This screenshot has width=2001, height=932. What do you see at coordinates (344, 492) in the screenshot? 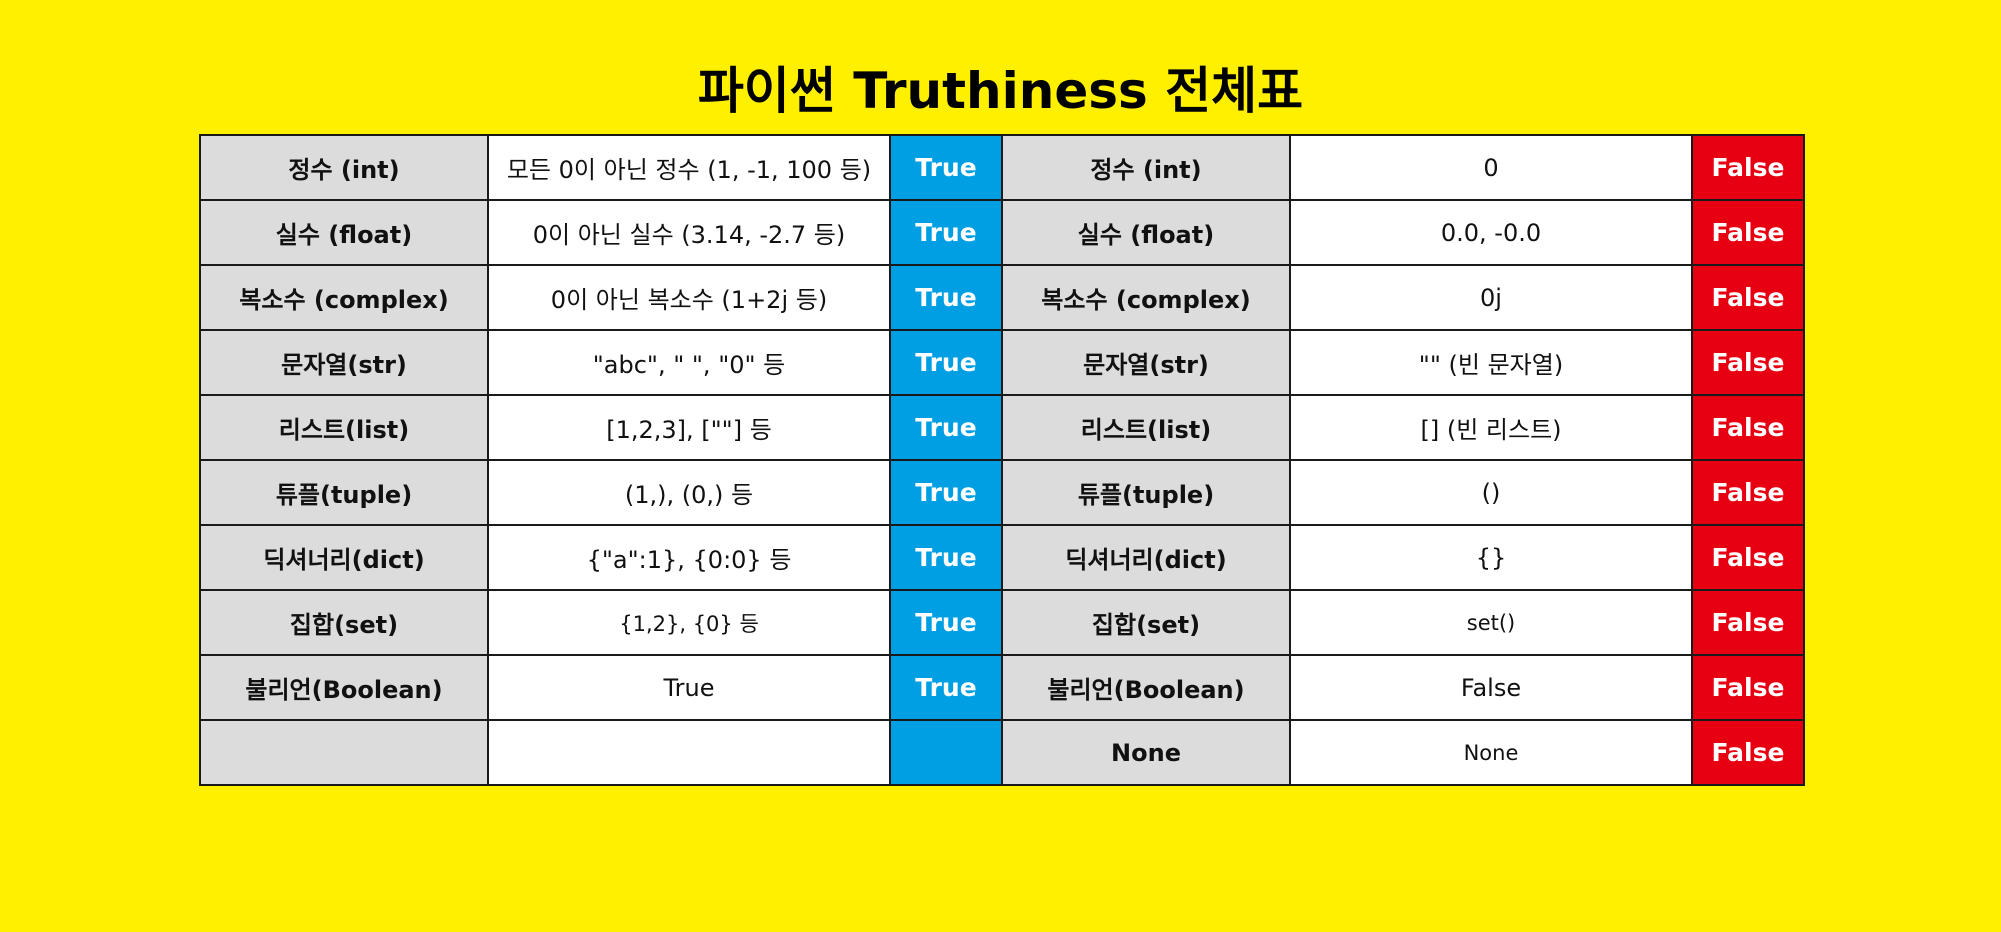
I see `true-type-cell: 튜플(tuple)` at bounding box center [344, 492].